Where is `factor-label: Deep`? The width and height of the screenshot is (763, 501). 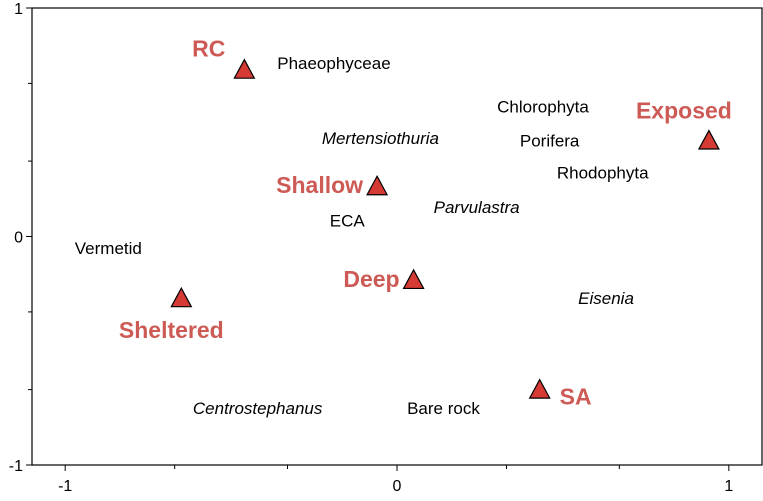 factor-label: Deep is located at coordinates (371, 279).